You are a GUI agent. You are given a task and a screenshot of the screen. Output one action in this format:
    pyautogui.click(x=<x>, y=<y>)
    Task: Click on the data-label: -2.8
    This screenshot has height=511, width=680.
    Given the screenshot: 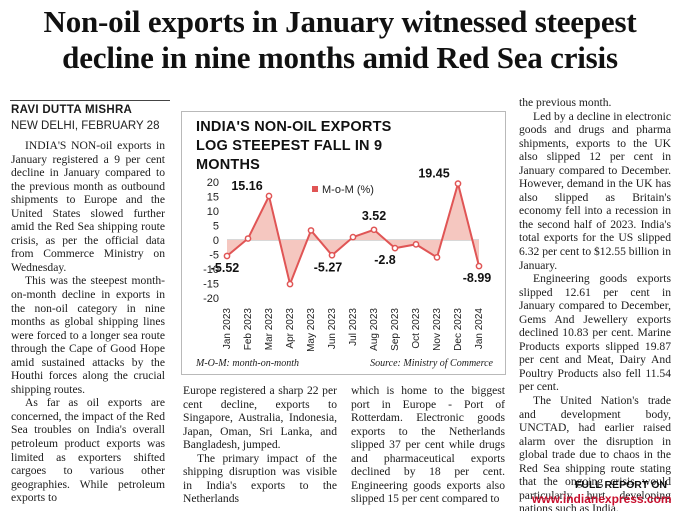 What is the action you would take?
    pyautogui.click(x=385, y=260)
    